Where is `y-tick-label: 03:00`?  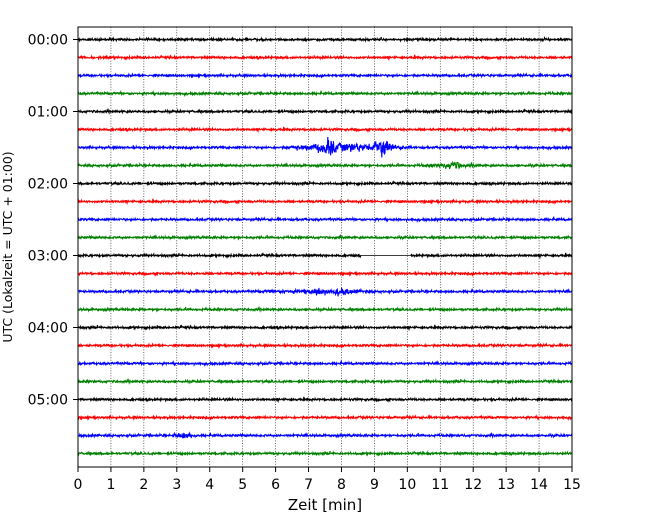
y-tick-label: 03:00 is located at coordinates (48, 257).